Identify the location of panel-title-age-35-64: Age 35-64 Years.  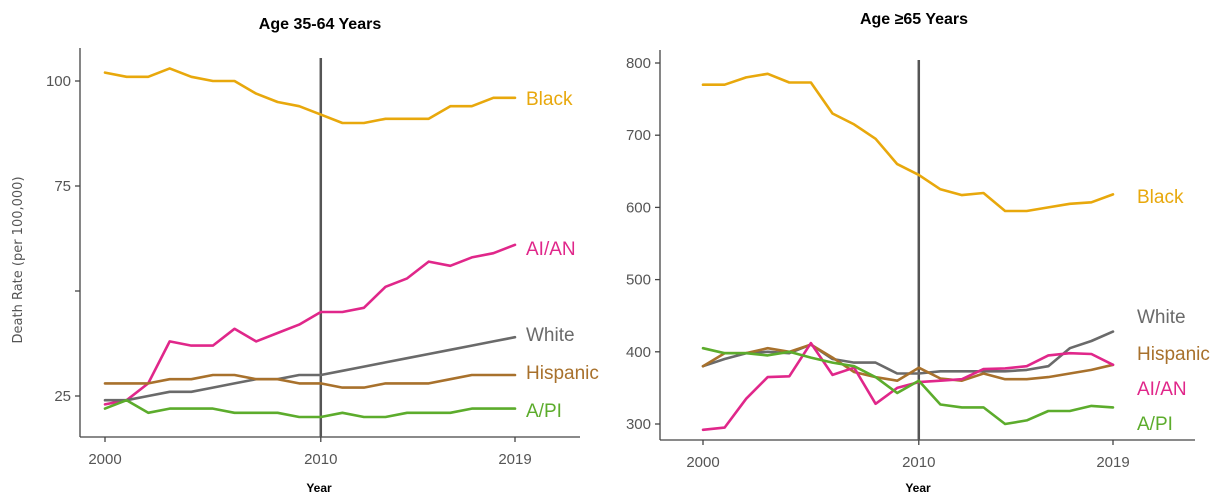
(320, 24).